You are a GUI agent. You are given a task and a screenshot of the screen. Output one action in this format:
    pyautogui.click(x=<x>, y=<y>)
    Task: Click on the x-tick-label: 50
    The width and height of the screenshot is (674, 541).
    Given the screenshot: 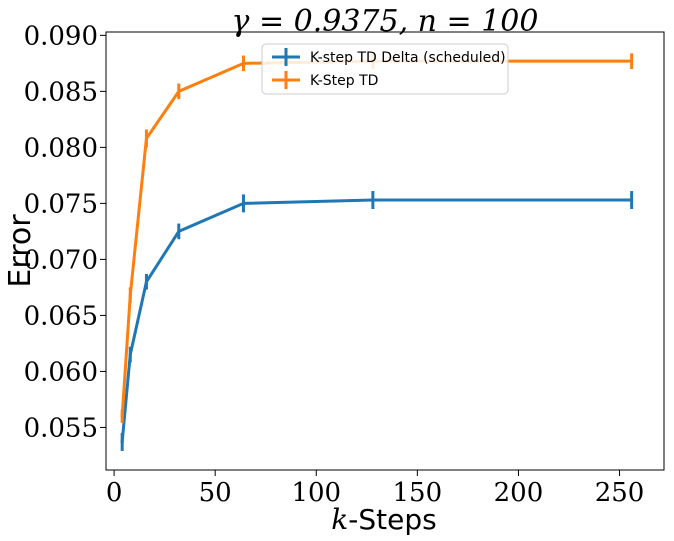 What is the action you would take?
    pyautogui.click(x=215, y=493)
    